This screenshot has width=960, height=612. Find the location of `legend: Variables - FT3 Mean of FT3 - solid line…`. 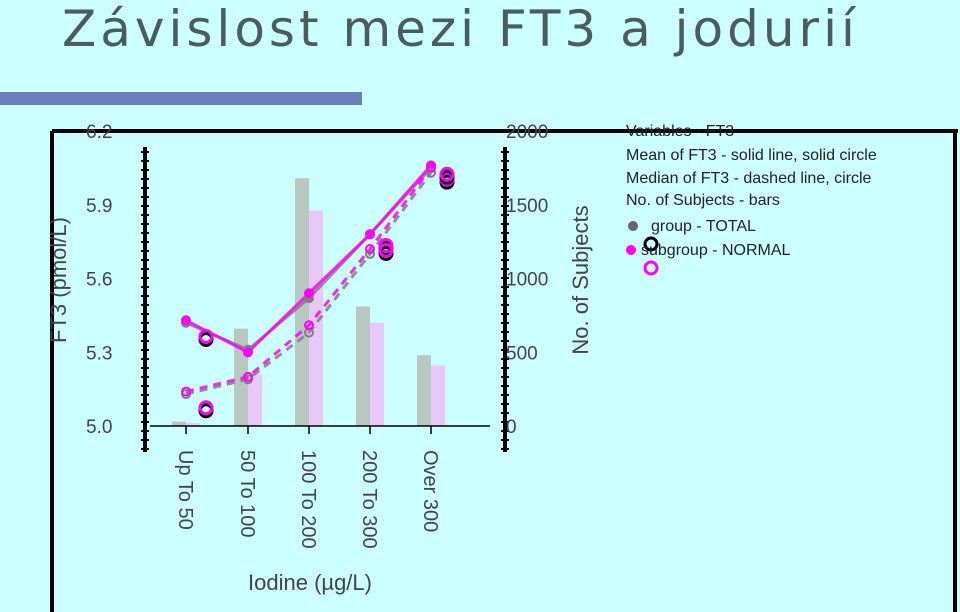

legend: Variables - FT3 Mean of FT3 - solid line… is located at coordinates (751, 199).